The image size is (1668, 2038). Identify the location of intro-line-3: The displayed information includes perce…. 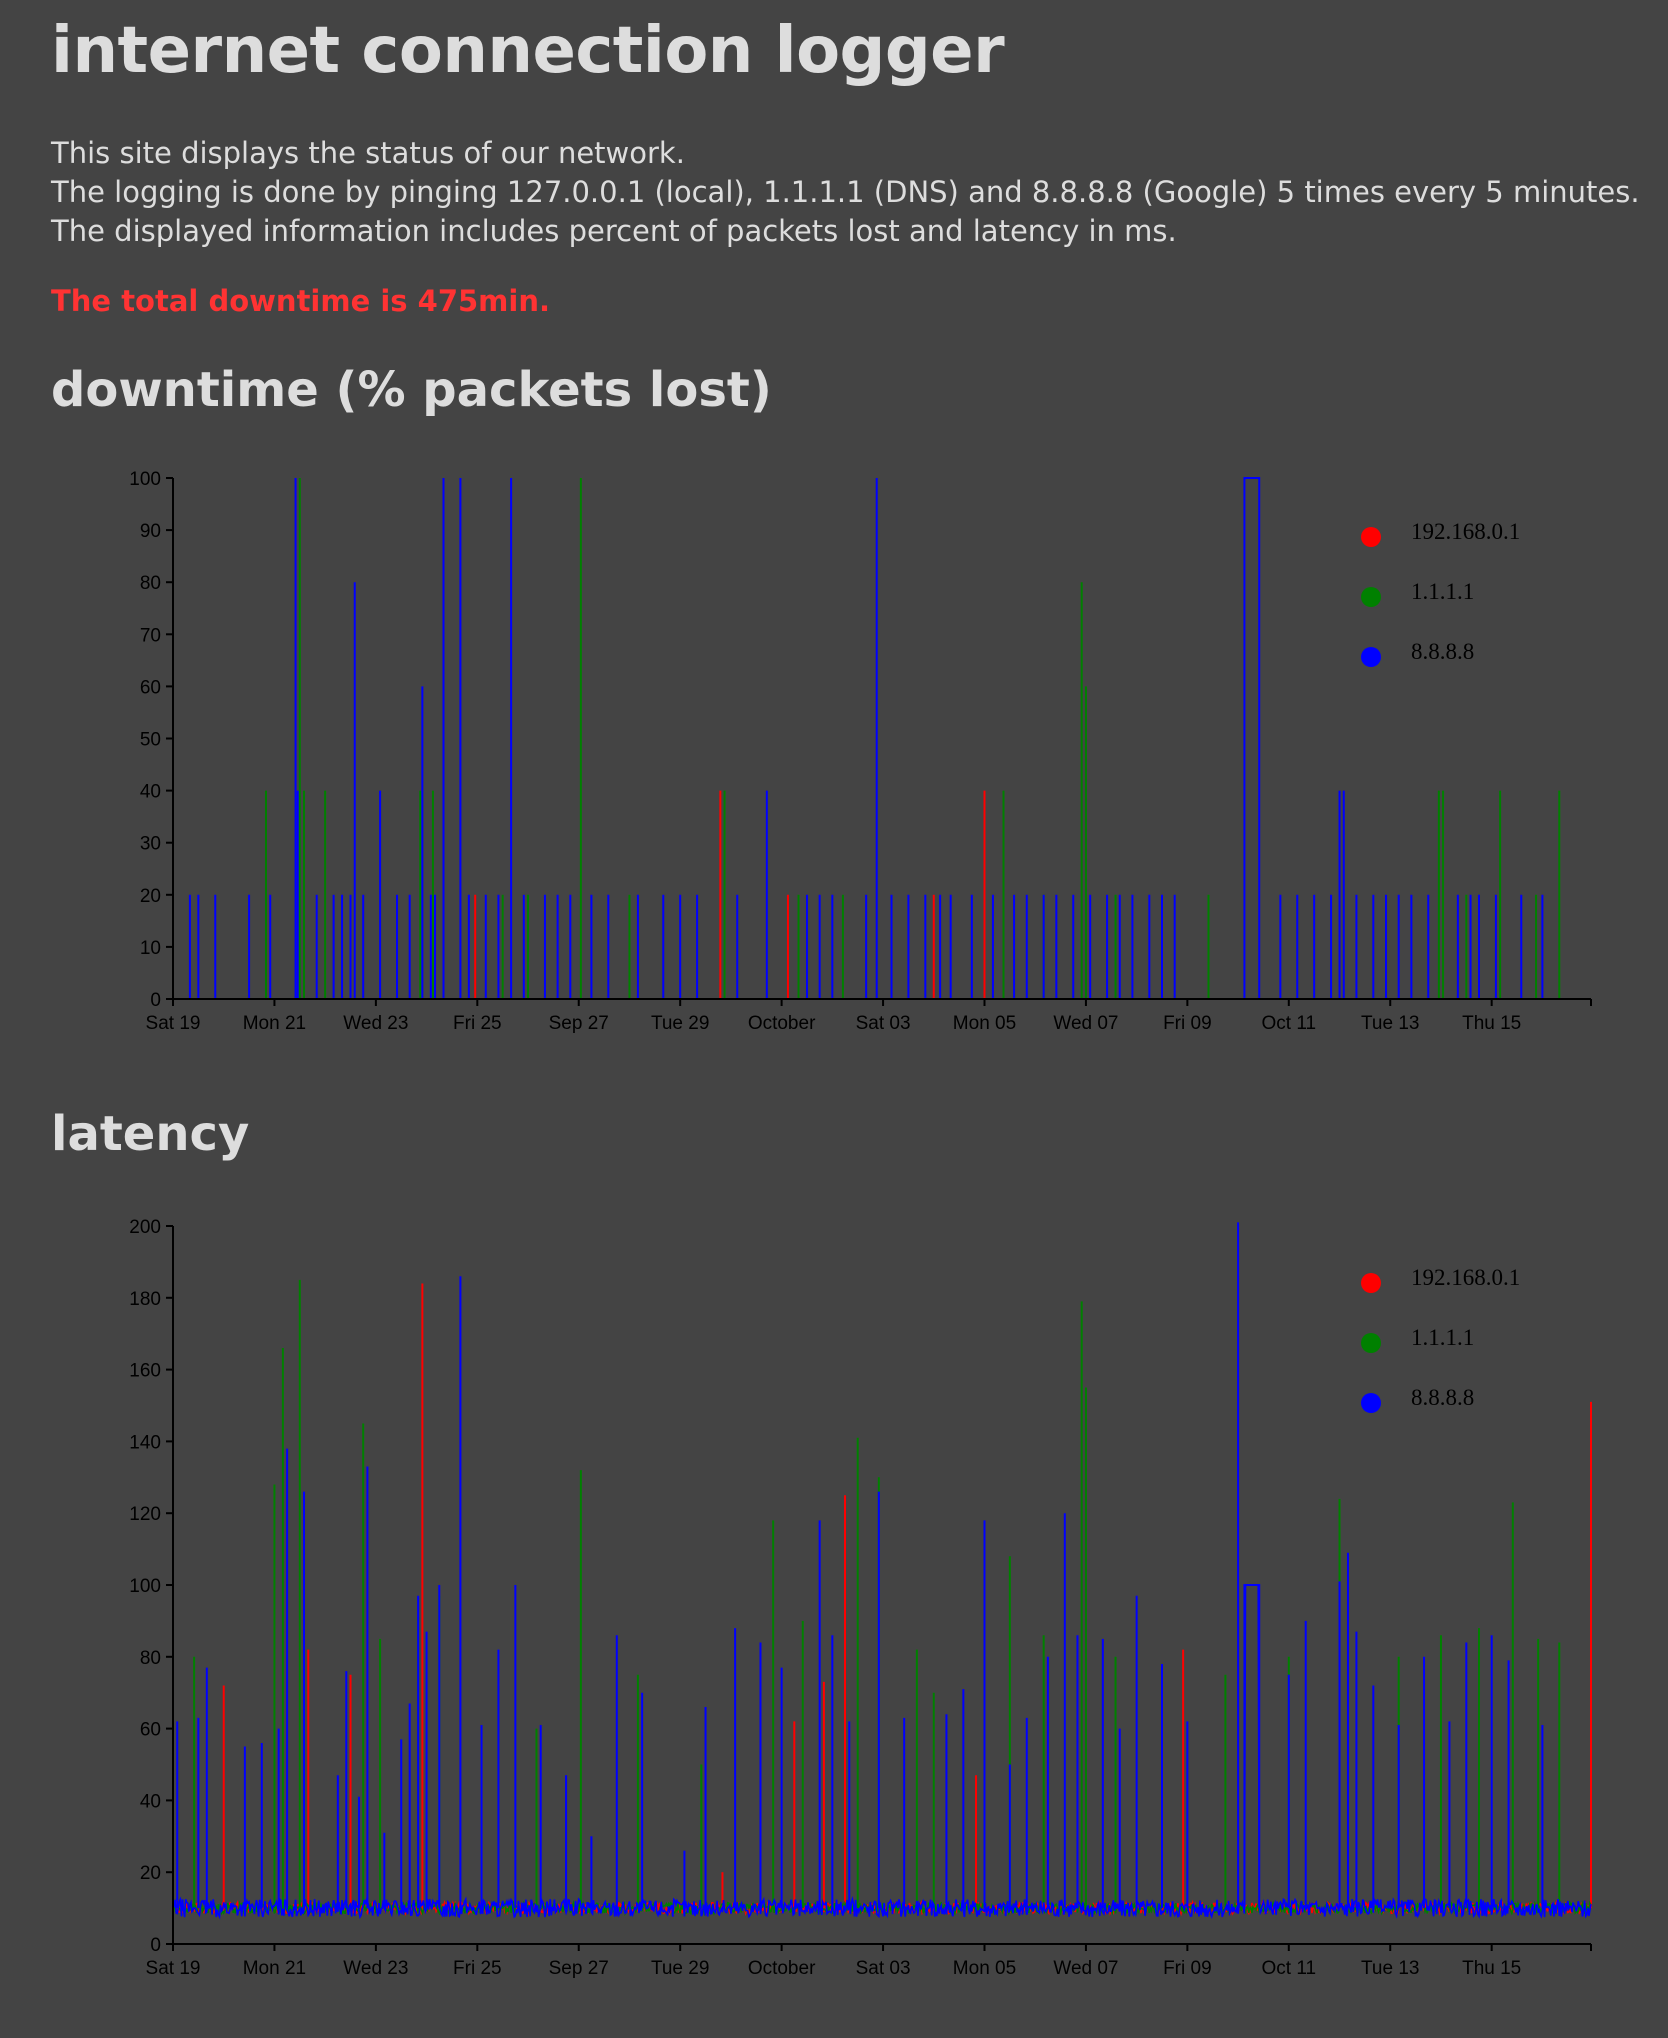
(614, 231).